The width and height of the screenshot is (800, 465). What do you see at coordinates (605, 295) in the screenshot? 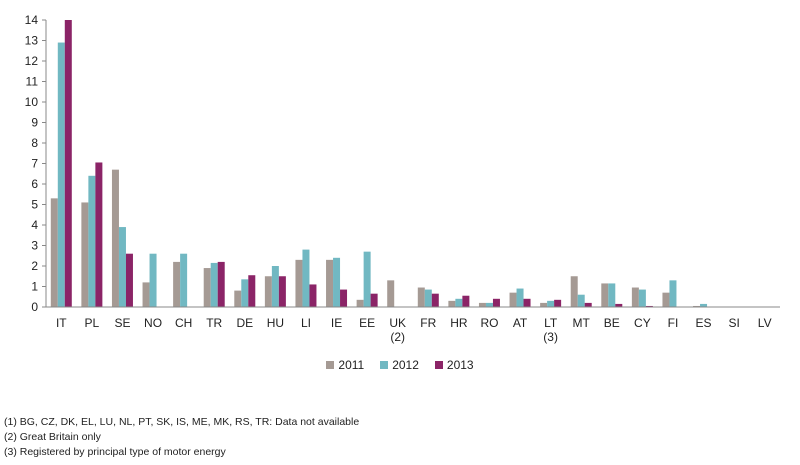
I see `bar-2011-be` at bounding box center [605, 295].